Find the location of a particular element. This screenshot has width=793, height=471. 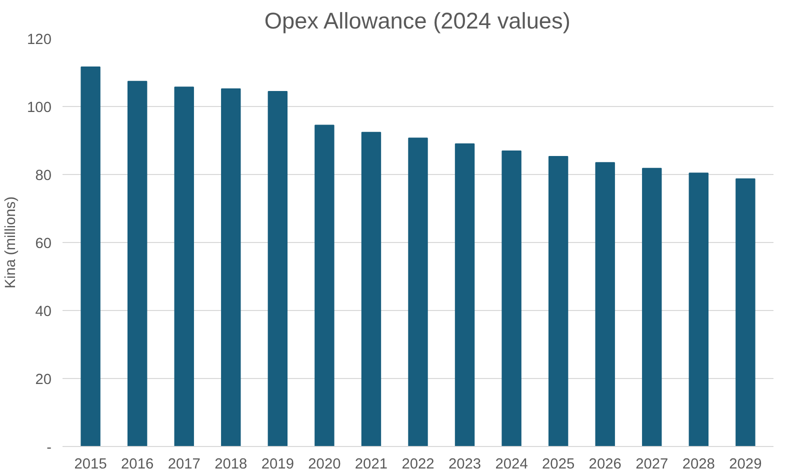

x-tick-label: 2016 is located at coordinates (137, 463).